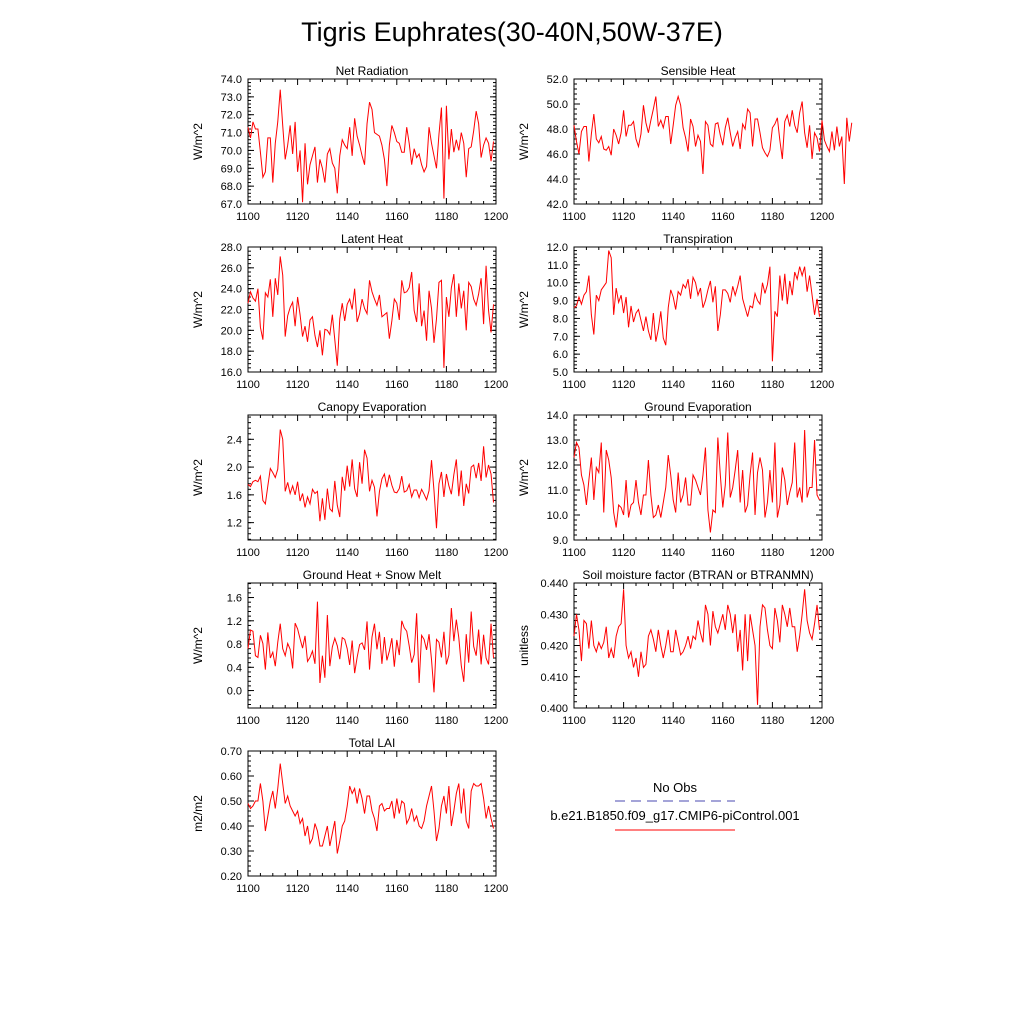 The image size is (1024, 1024). I want to click on y-tick-label: 2.0, so click(234, 468).